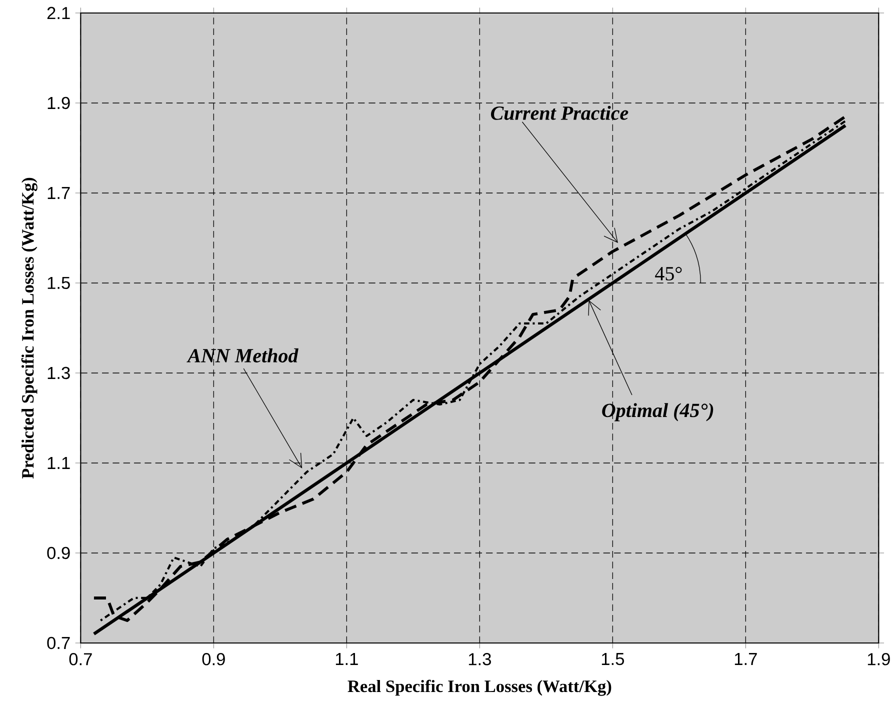 The height and width of the screenshot is (727, 896). What do you see at coordinates (29, 328) in the screenshot?
I see `y-axis-title: Predicted Specific Iron Losses (Watt/Kg)` at bounding box center [29, 328].